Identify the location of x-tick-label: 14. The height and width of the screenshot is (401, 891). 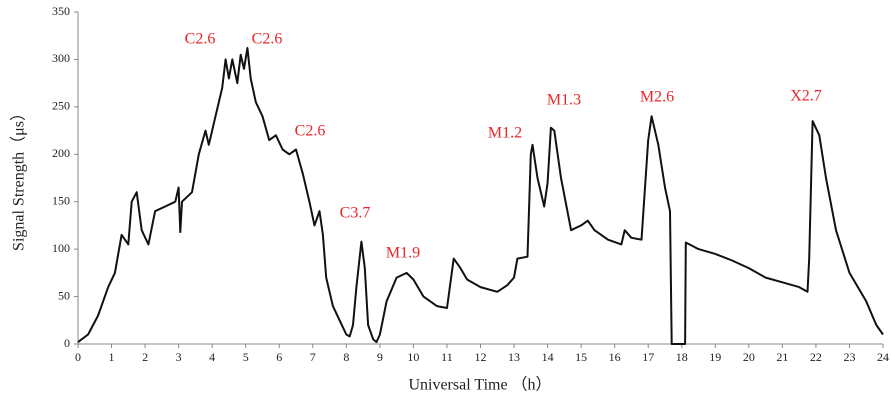
(548, 357).